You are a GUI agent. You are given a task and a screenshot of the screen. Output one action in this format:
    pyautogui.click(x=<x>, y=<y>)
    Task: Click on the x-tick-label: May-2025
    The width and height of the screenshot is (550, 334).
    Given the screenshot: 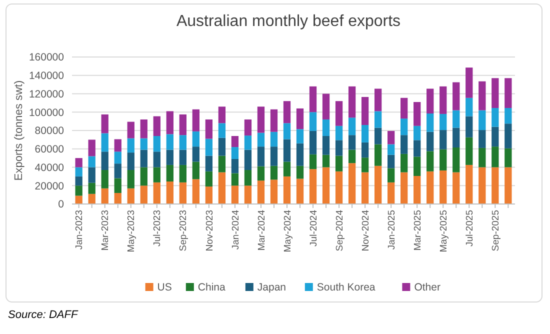 What is the action you would take?
    pyautogui.click(x=444, y=231)
    